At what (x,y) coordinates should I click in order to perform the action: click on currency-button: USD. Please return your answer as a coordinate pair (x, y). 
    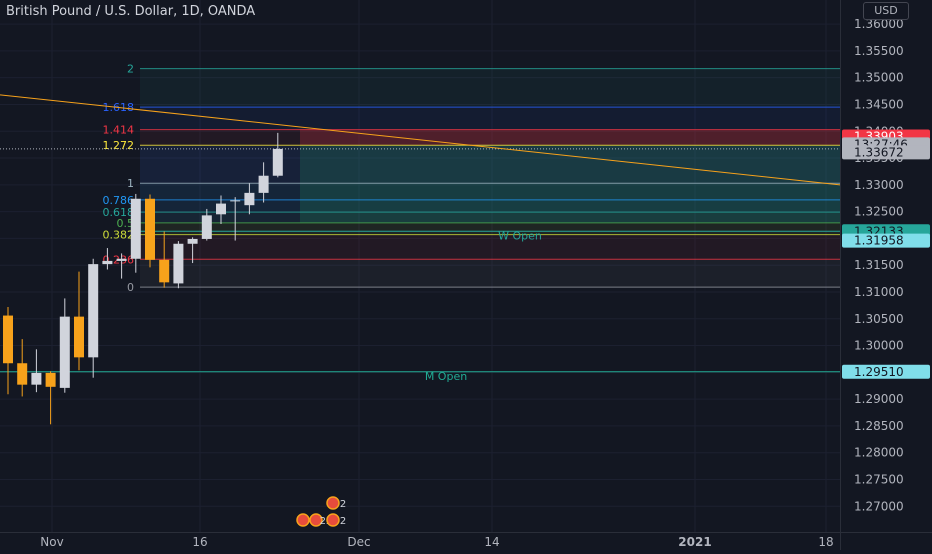
    Looking at the image, I should click on (886, 11).